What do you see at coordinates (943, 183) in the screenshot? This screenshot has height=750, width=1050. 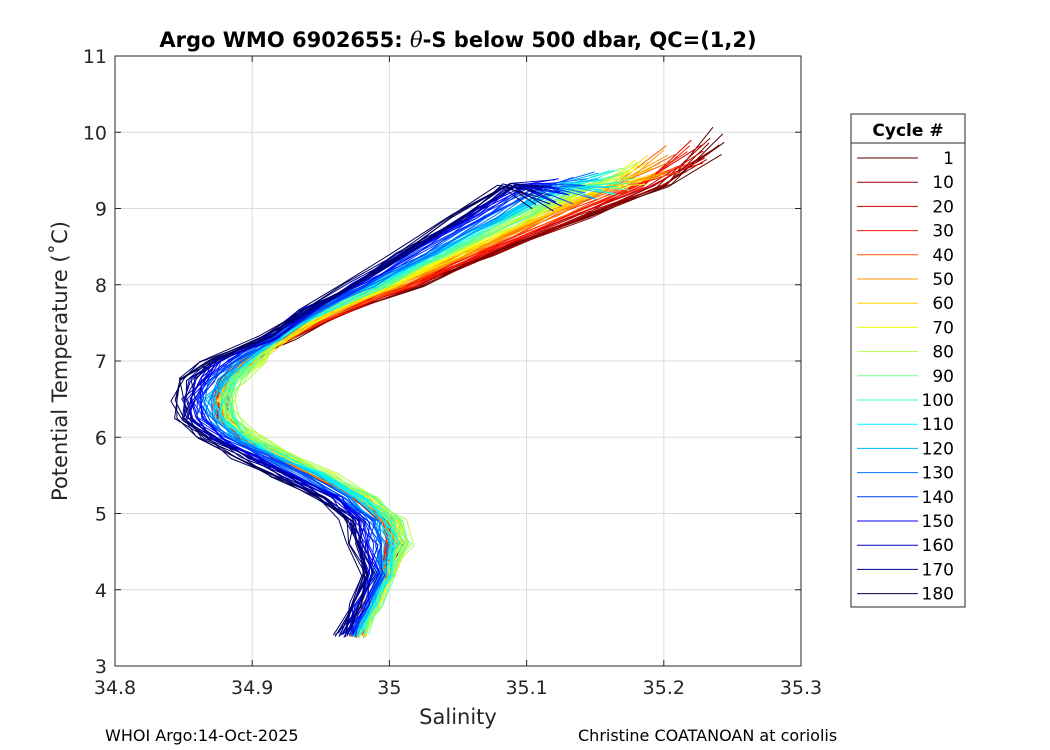 I see `legend-label-10: 10` at bounding box center [943, 183].